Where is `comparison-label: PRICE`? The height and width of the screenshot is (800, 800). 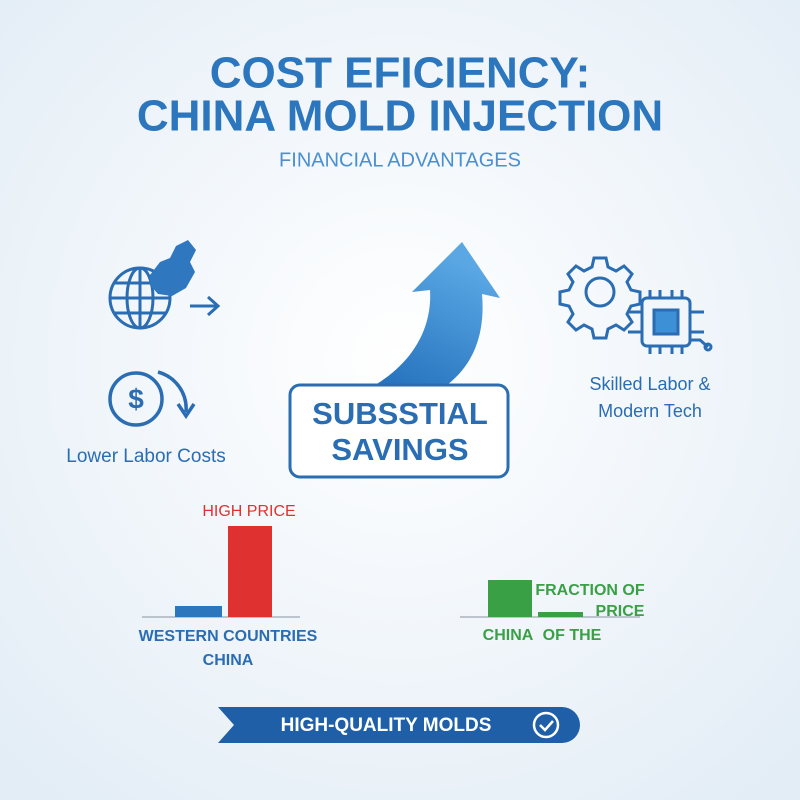 comparison-label: PRICE is located at coordinates (620, 611).